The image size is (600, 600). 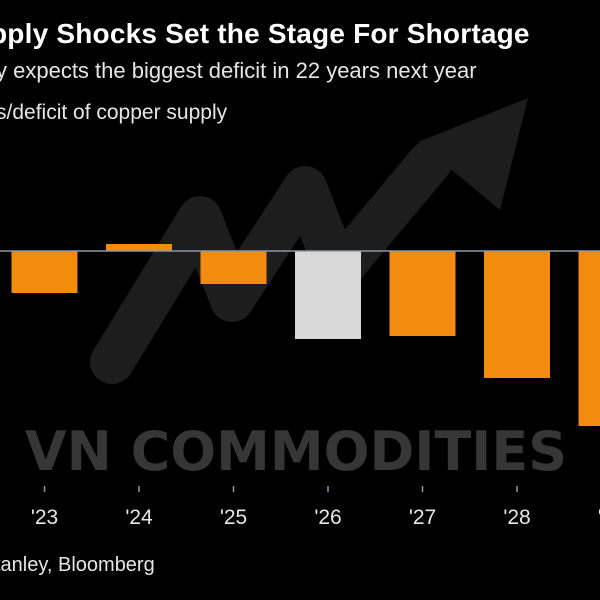 What do you see at coordinates (473, 154) in the screenshot?
I see `watermark-arrowhead` at bounding box center [473, 154].